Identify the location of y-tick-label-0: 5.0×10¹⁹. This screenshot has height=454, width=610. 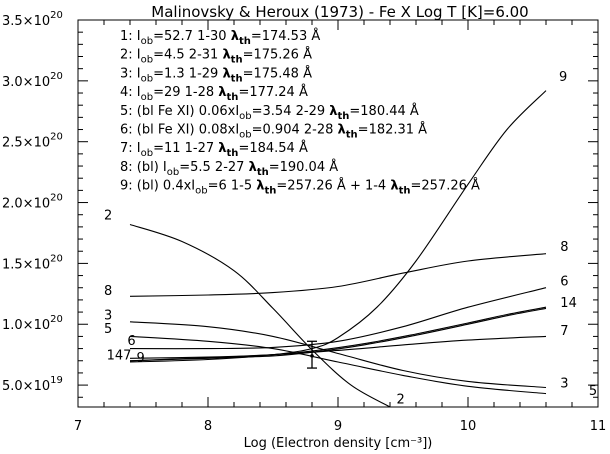
(32, 384).